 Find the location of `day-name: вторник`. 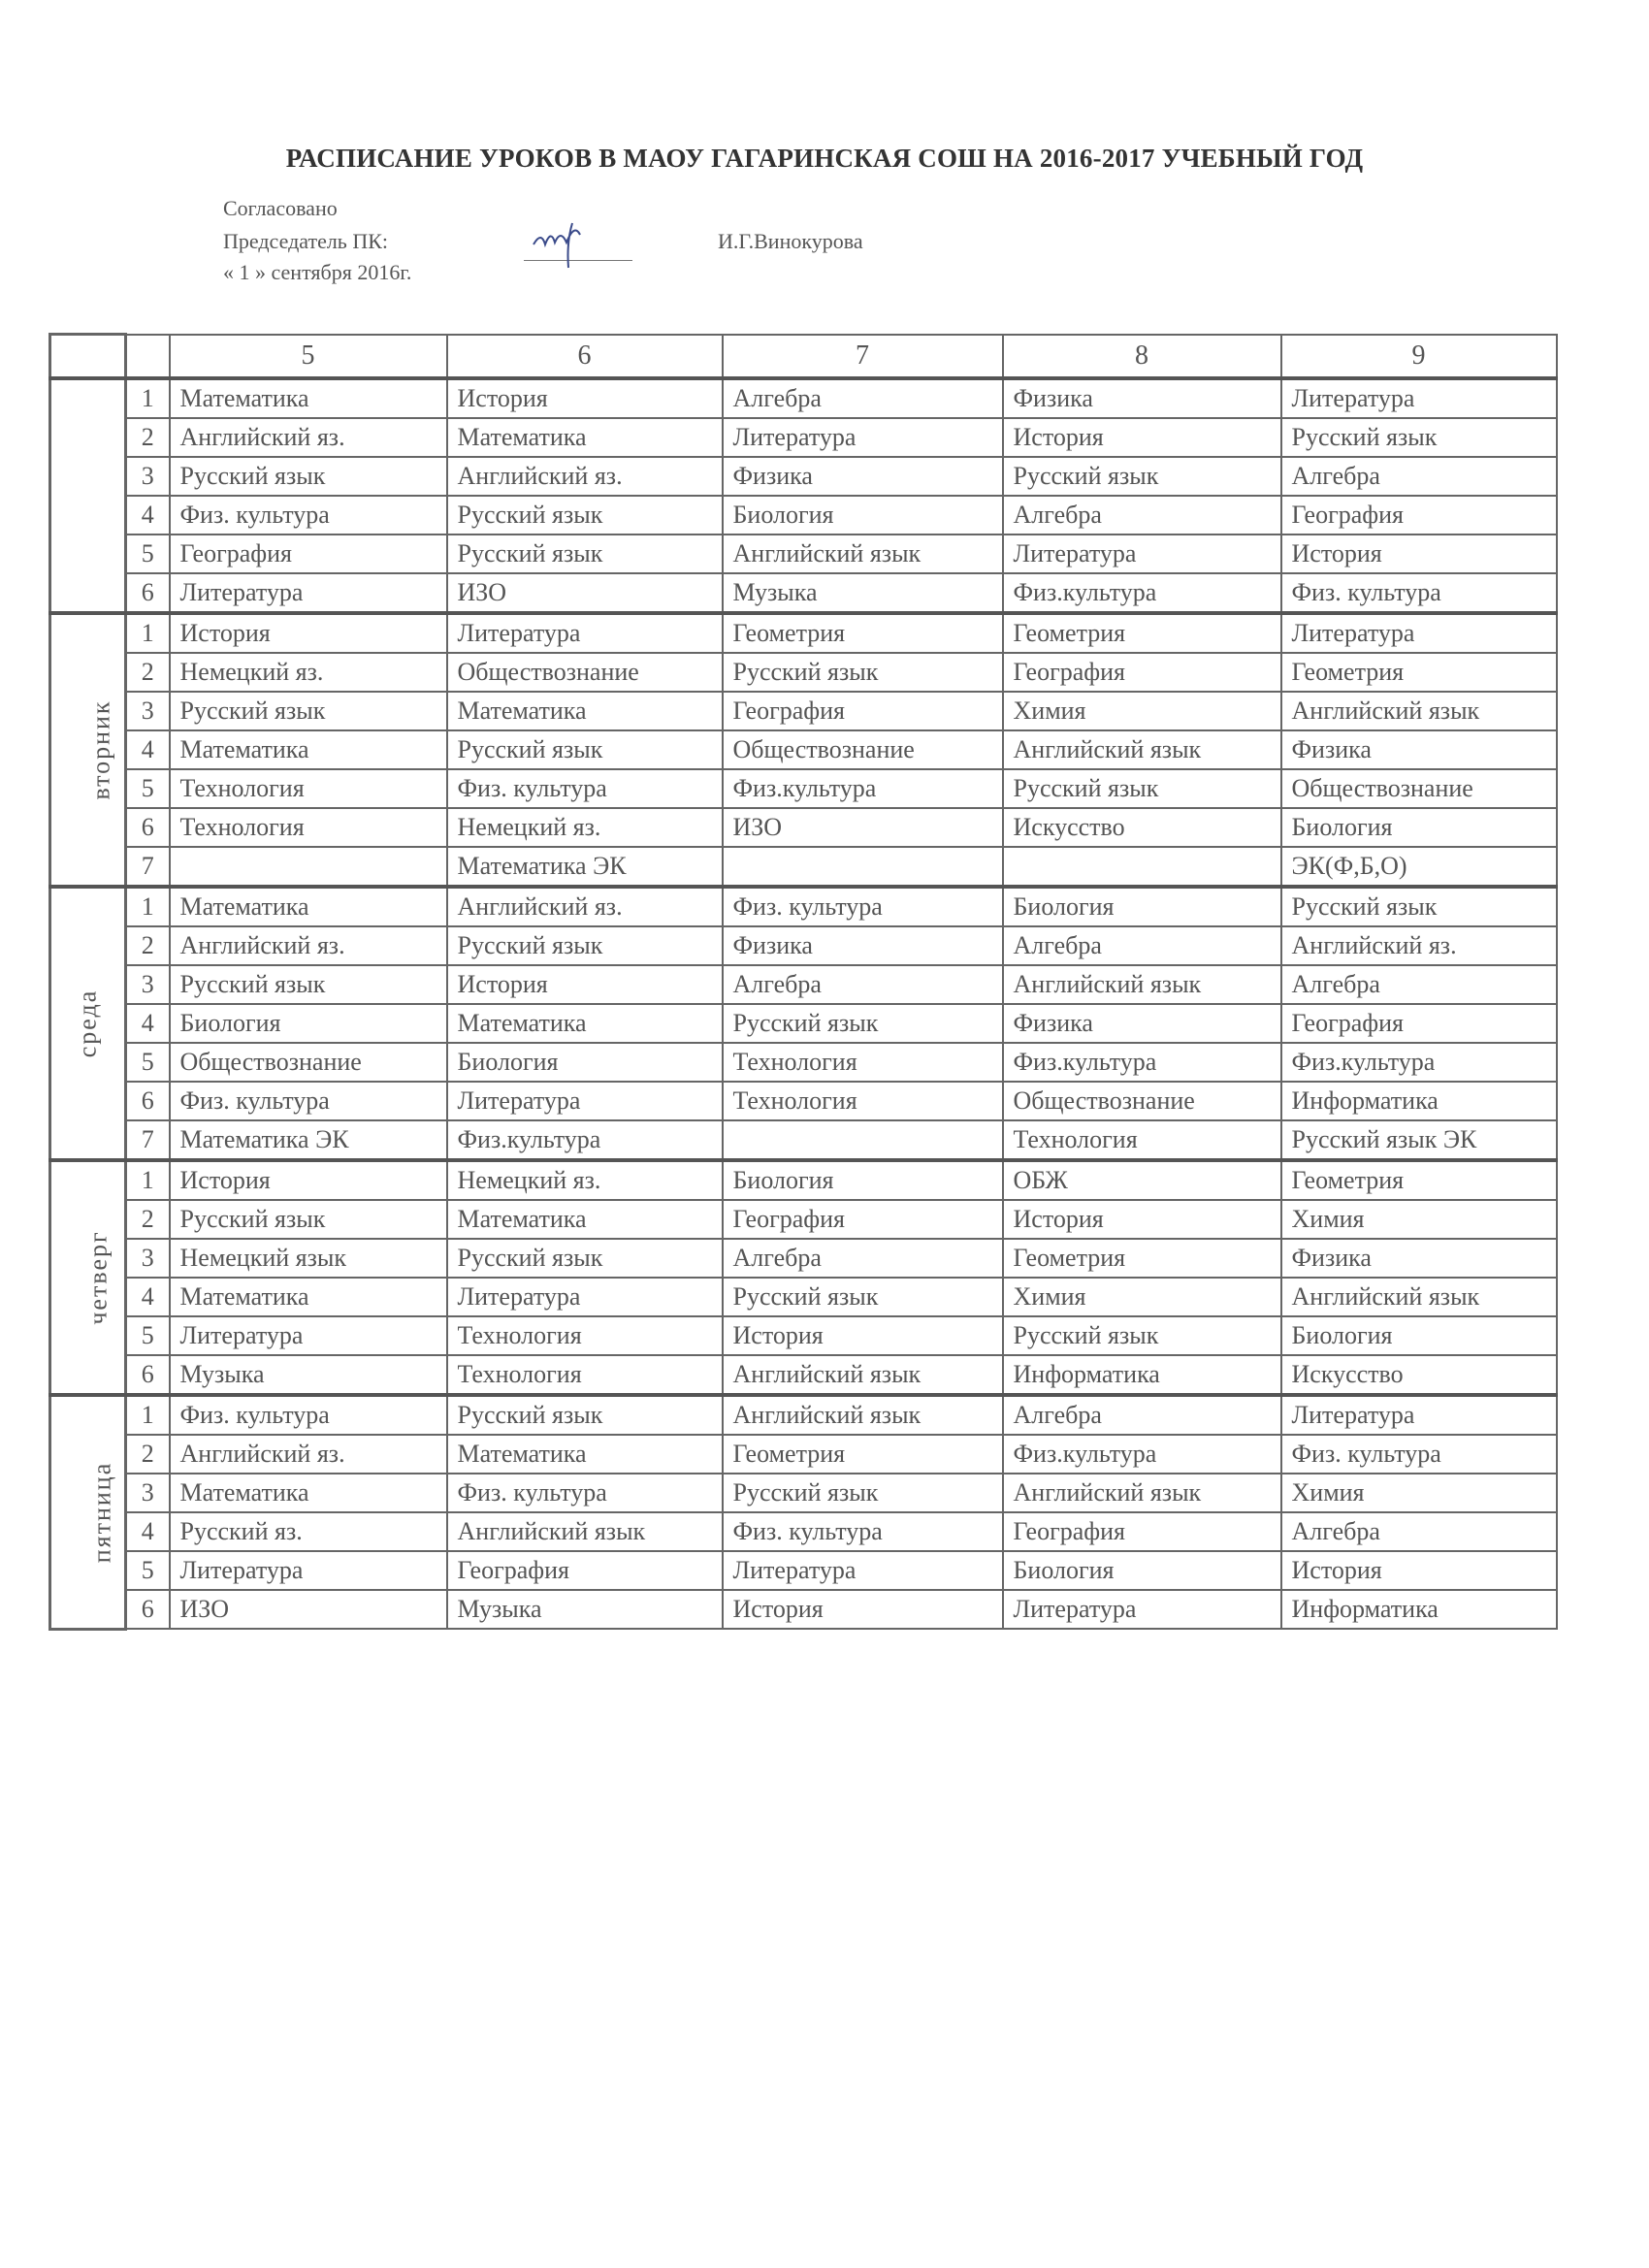

day-name: вторник is located at coordinates (100, 749).